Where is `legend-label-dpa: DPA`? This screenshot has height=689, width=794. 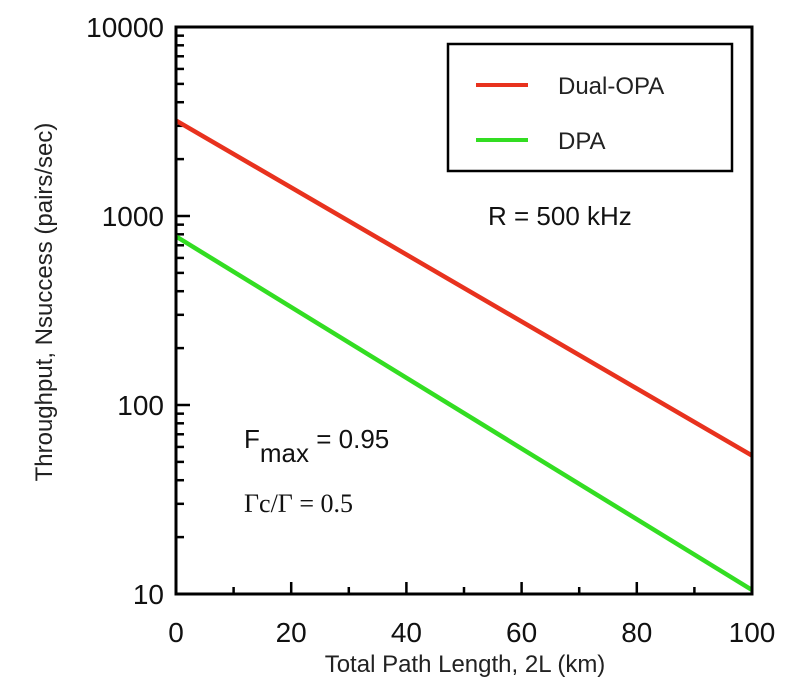 legend-label-dpa: DPA is located at coordinates (582, 141).